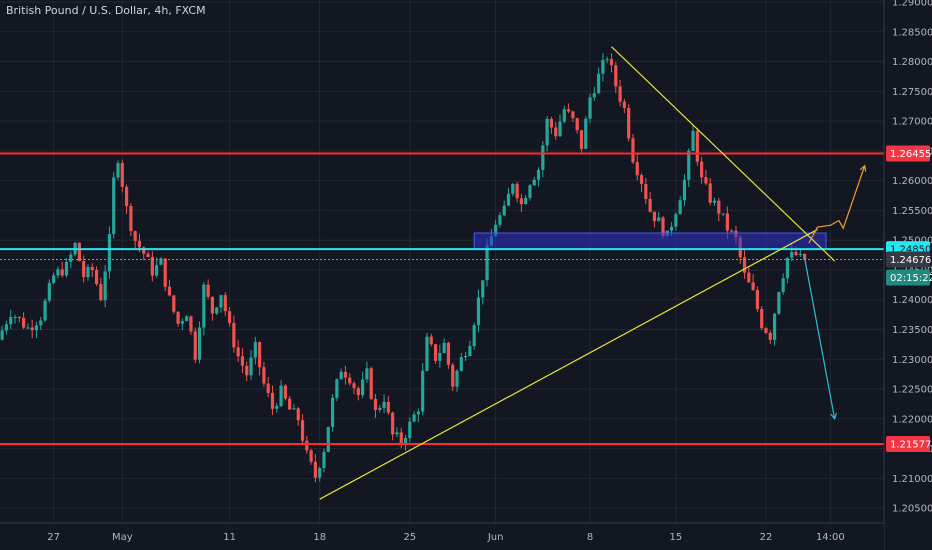 Image resolution: width=932 pixels, height=550 pixels. I want to click on price-tag-label: 1.24850, so click(910, 250).